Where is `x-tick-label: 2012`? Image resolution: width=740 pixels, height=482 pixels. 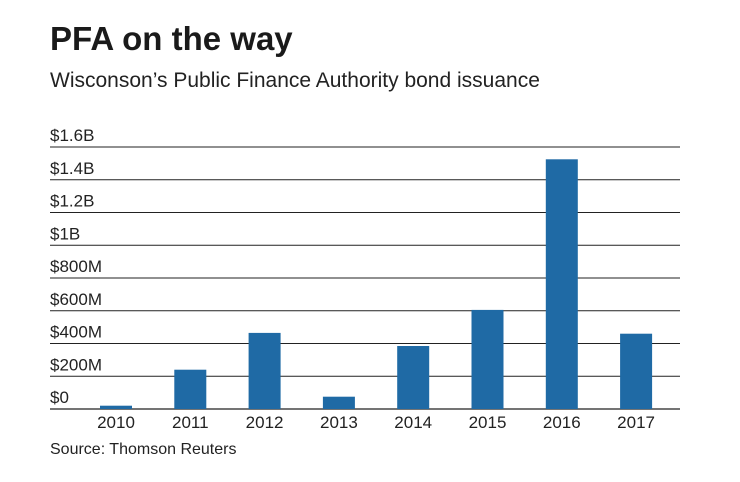
x-tick-label: 2012 is located at coordinates (265, 422).